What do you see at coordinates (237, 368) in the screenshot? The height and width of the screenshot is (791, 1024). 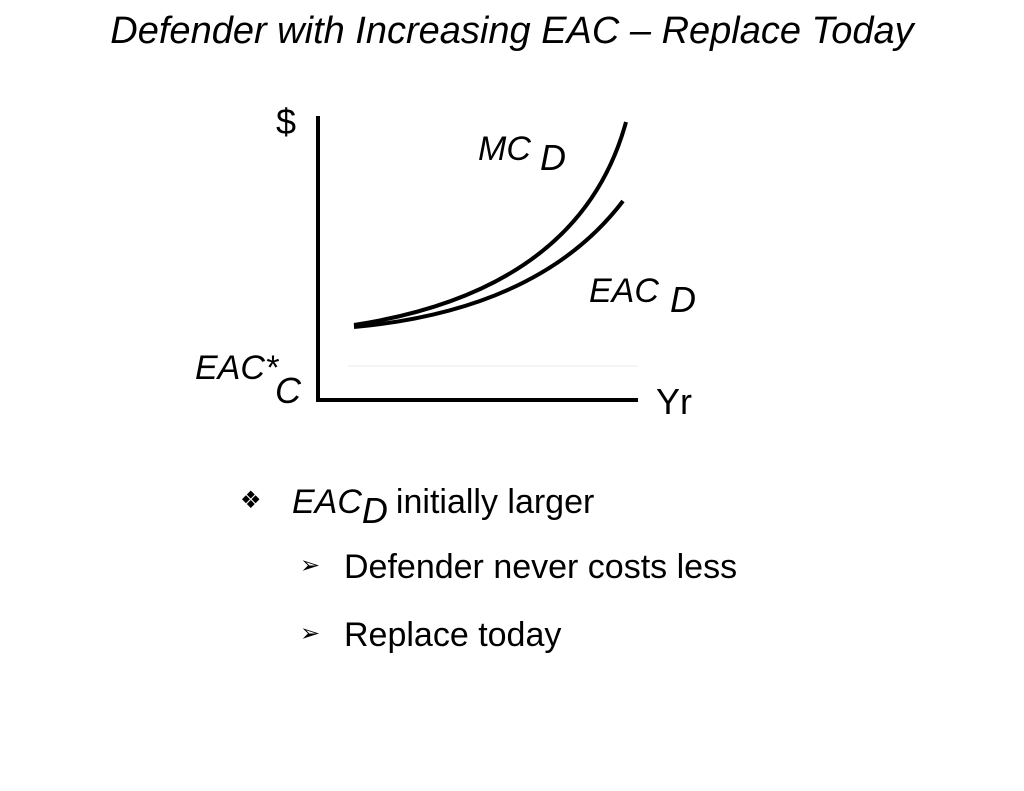 I see `eac-c-label-text: EAC*` at bounding box center [237, 368].